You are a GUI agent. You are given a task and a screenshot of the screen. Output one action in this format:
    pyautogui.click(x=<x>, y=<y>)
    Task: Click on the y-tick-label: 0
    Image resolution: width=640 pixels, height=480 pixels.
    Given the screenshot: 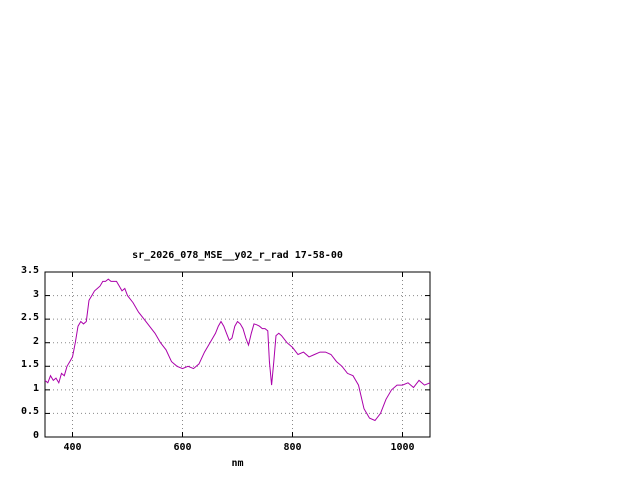 What is the action you would take?
    pyautogui.click(x=35, y=435)
    